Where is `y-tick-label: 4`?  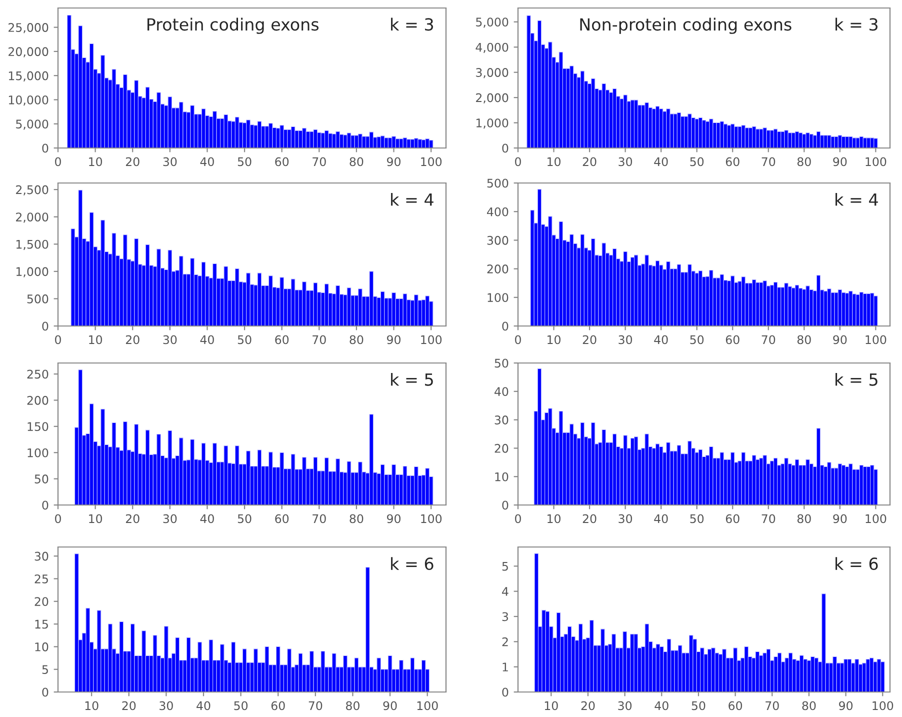
y-tick-label: 4 is located at coordinates (505, 591).